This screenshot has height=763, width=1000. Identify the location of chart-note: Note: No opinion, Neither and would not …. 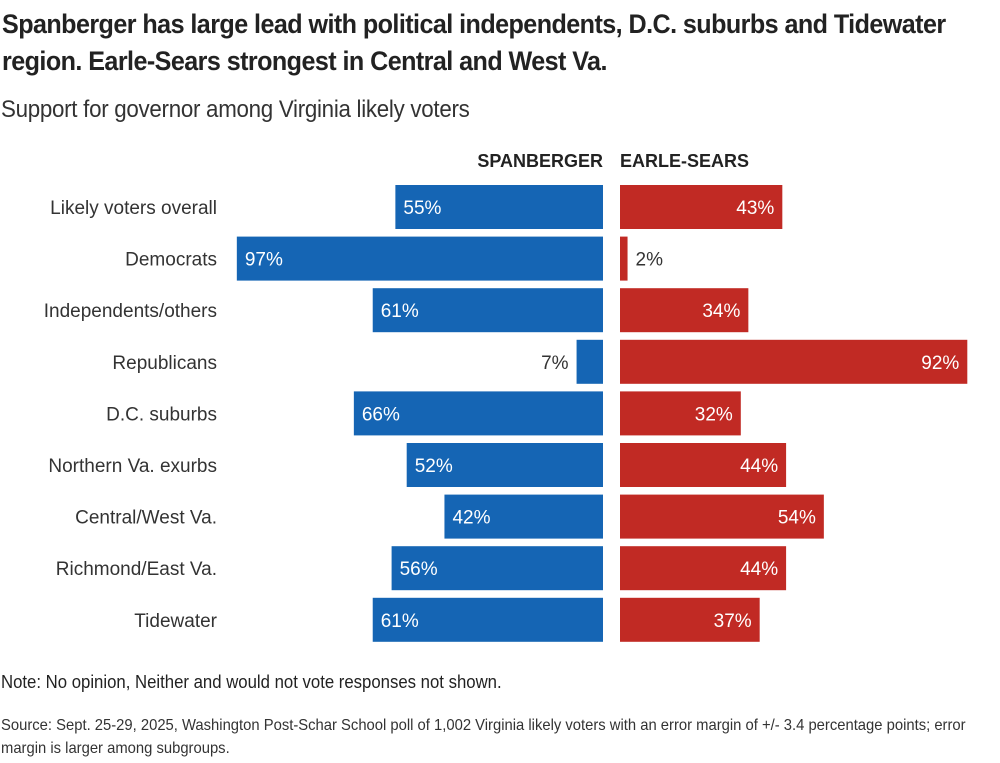
(251, 682).